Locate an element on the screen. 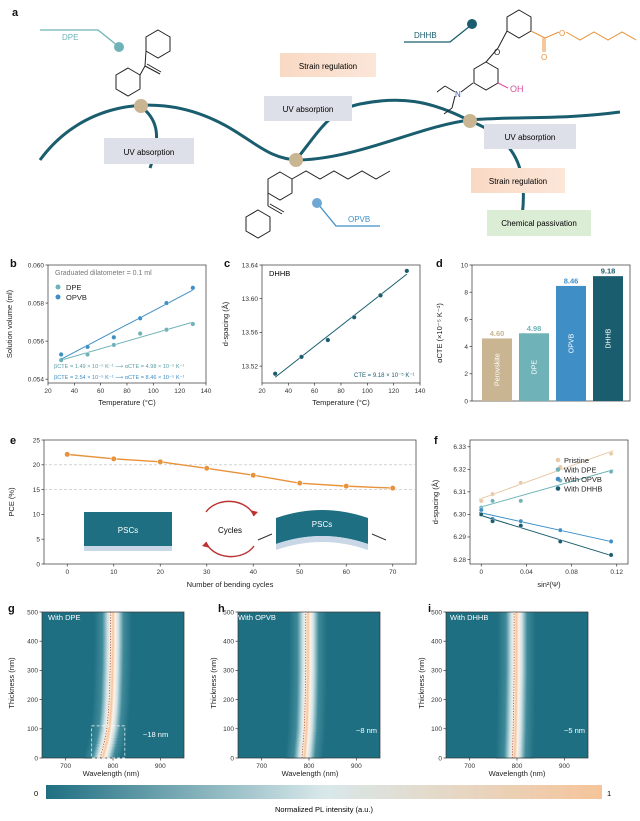  x-tick-label: 100 is located at coordinates (367, 391).